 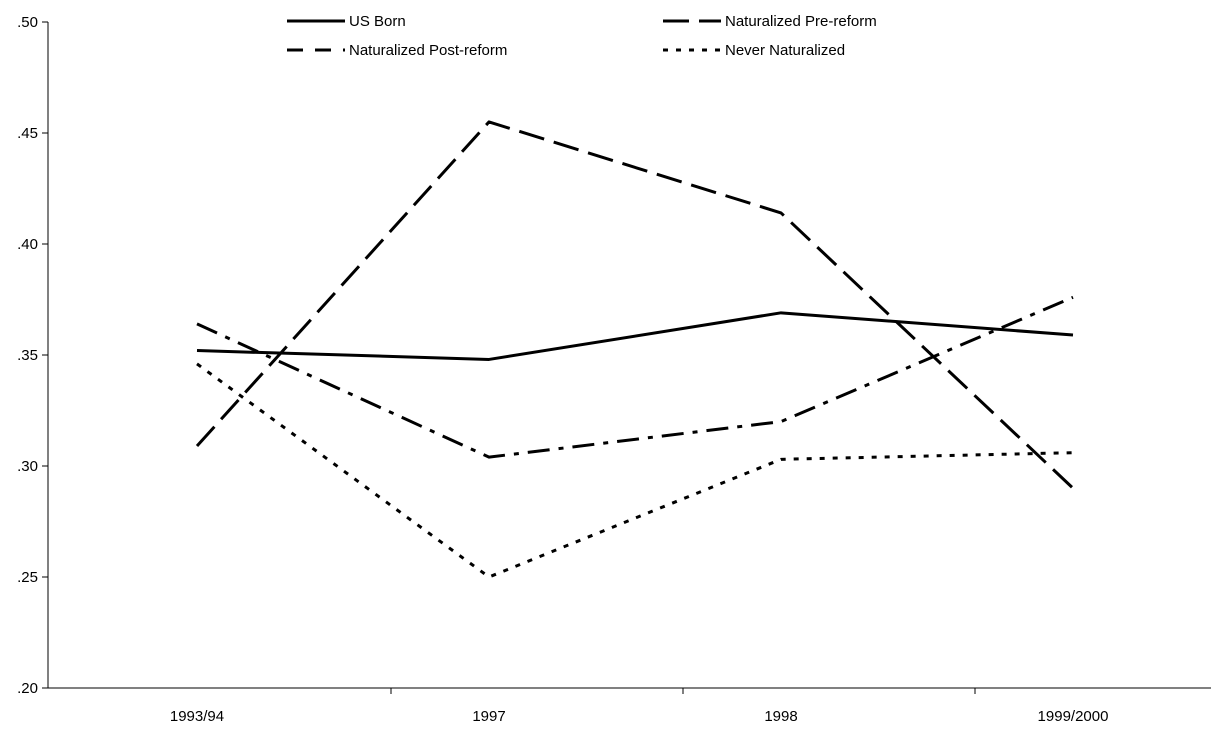 I want to click on y-tick-label: .30, so click(x=27, y=466).